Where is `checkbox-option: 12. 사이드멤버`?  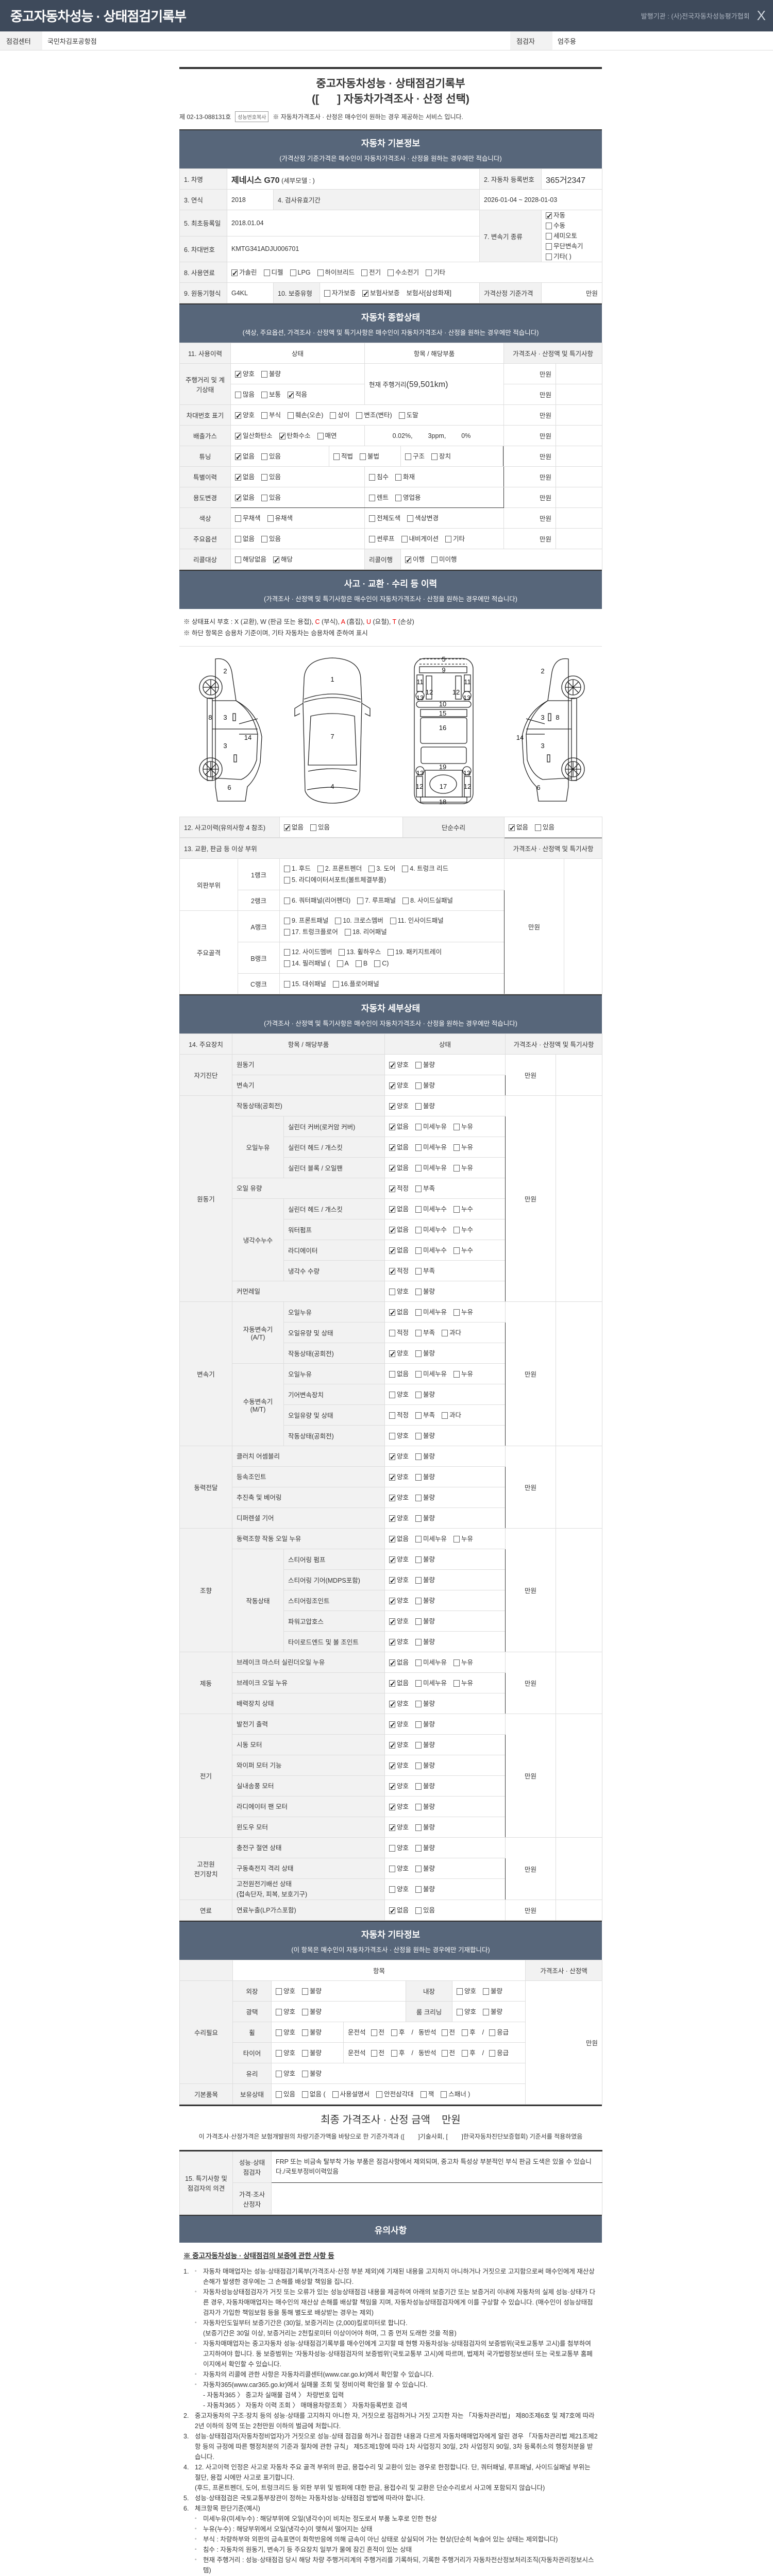
checkbox-option: 12. 사이드멤버 is located at coordinates (308, 952).